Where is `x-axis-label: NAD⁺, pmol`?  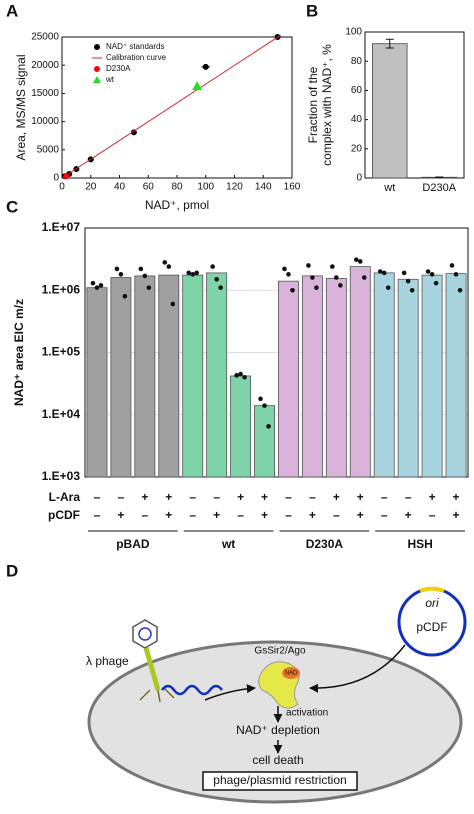 x-axis-label: NAD⁺, pmol is located at coordinates (177, 205).